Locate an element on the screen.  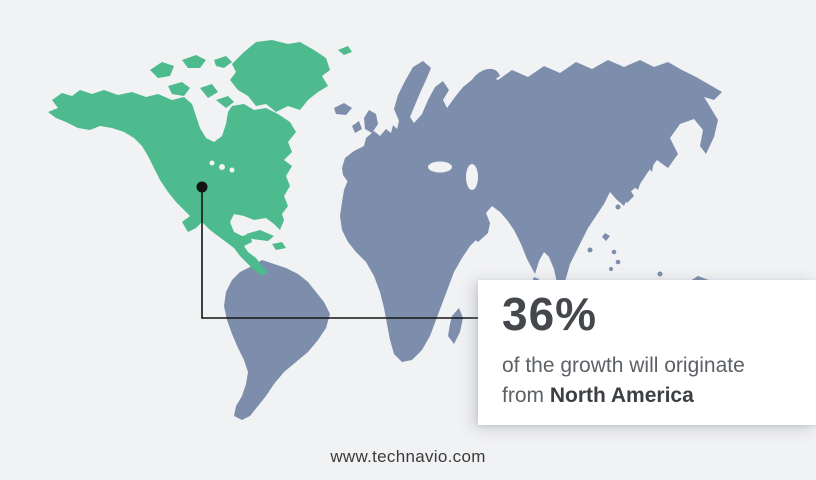
region-sakhalin is located at coordinates (650, 160).